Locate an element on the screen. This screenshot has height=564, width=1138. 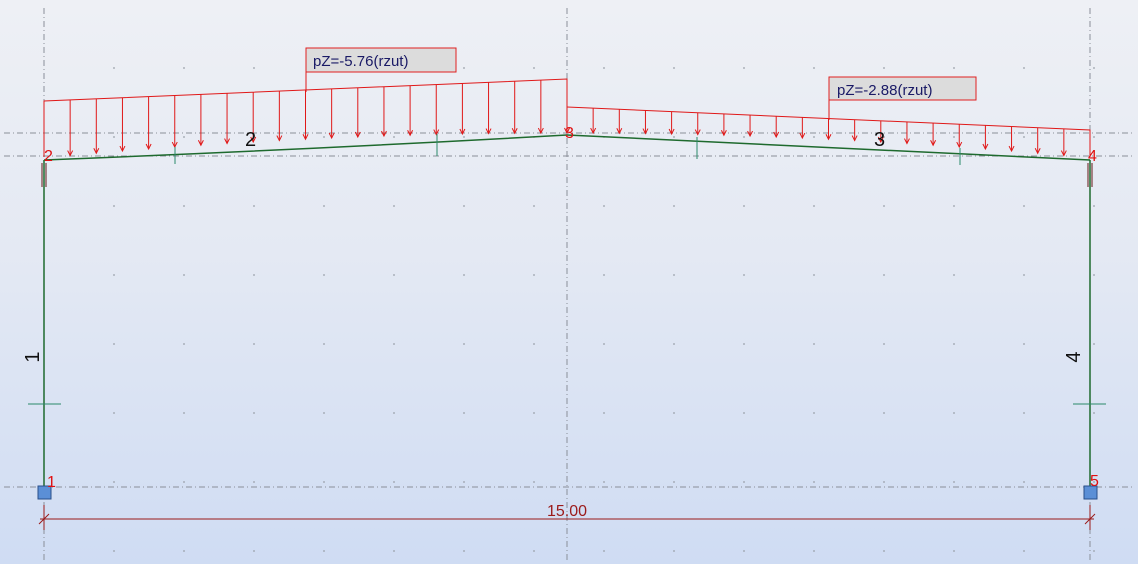
member-label-1: 1 is located at coordinates (33, 356).